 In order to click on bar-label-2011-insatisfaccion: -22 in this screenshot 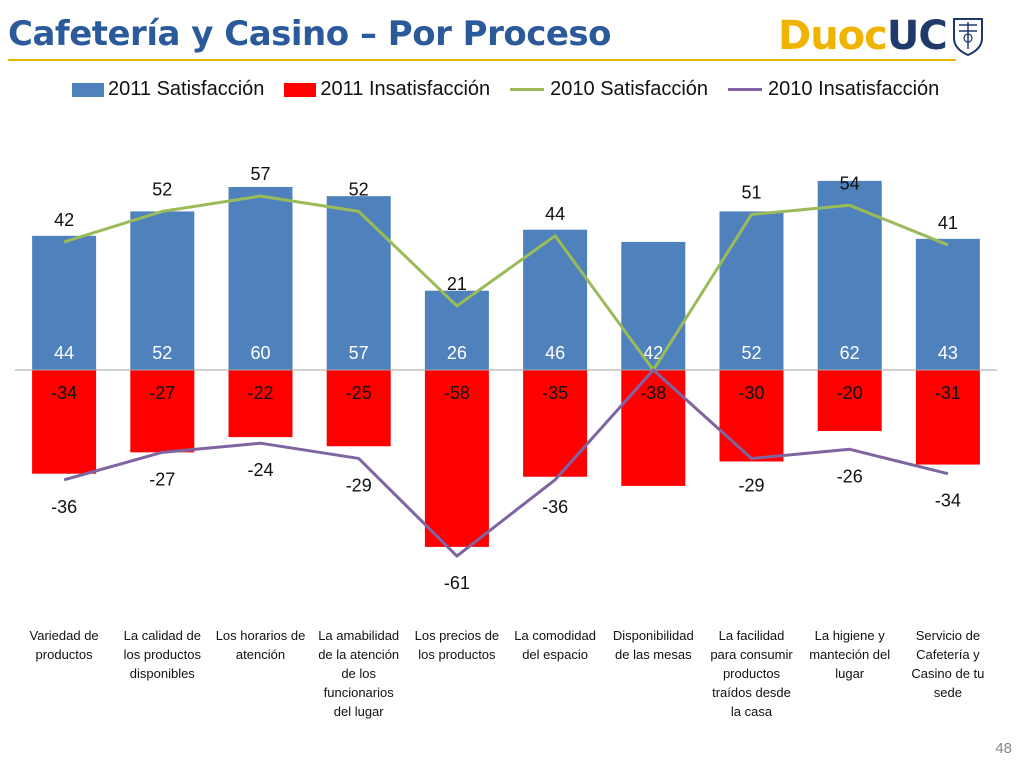, I will do `click(260, 393)`.